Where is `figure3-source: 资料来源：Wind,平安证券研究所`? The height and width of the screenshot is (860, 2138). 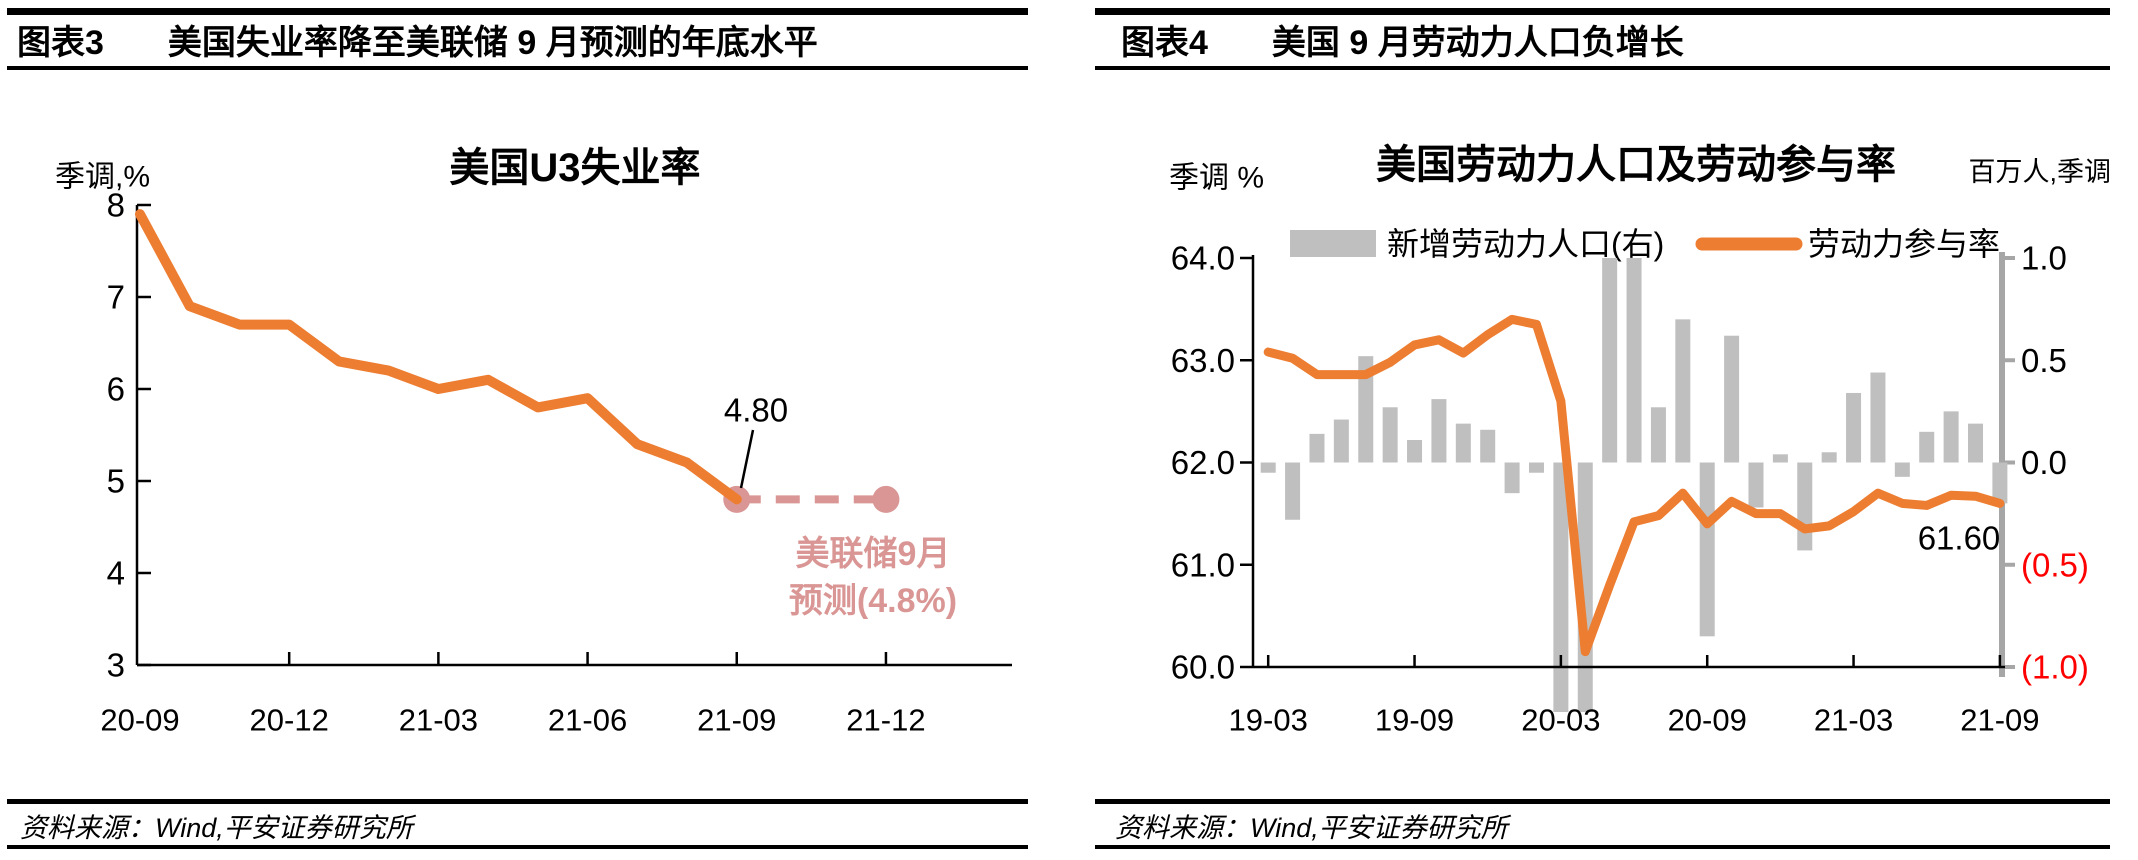 figure3-source: 资料来源：Wind,平安证券研究所 is located at coordinates (216, 828).